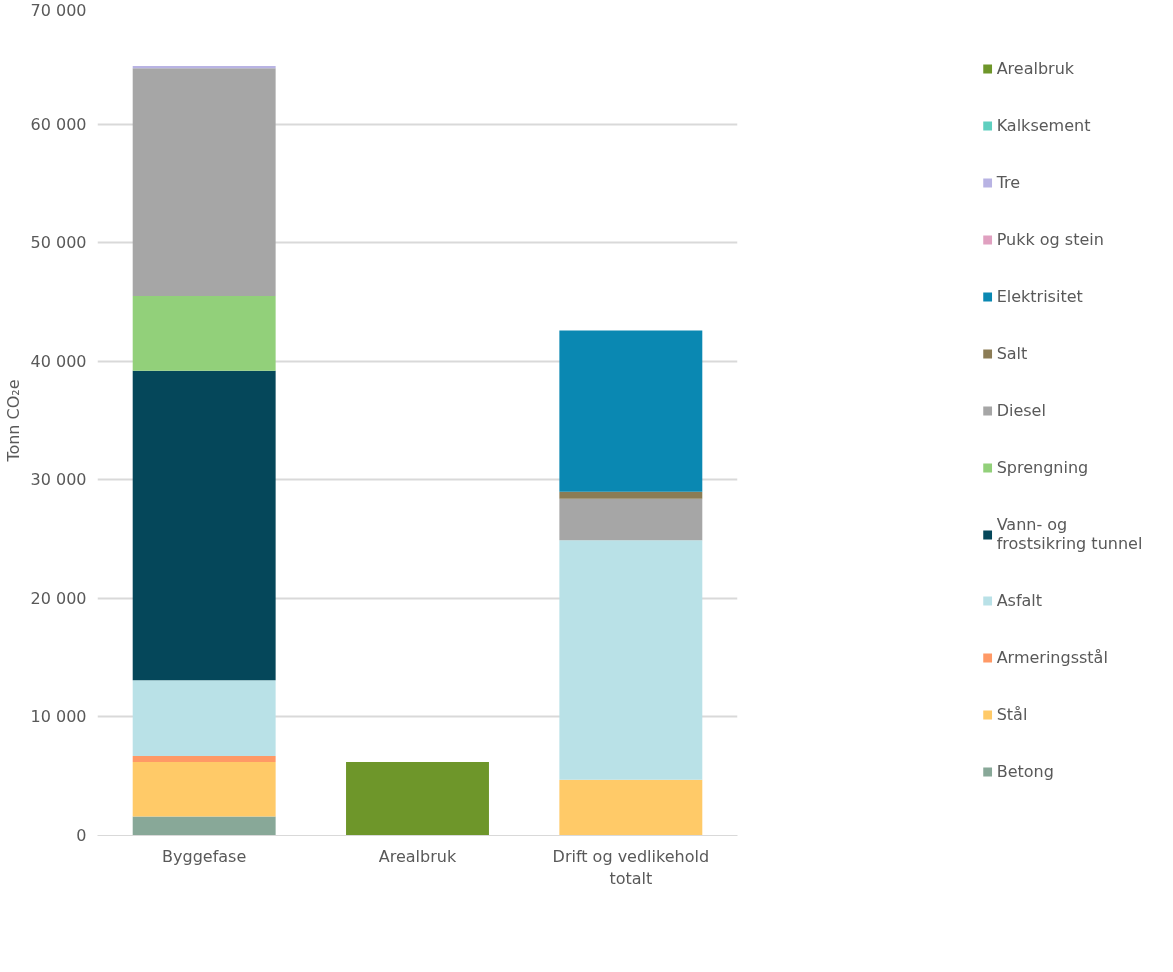 The height and width of the screenshot is (972, 1173). Describe the element at coordinates (58, 124) in the screenshot. I see `y-tick-label: 60 000` at that location.